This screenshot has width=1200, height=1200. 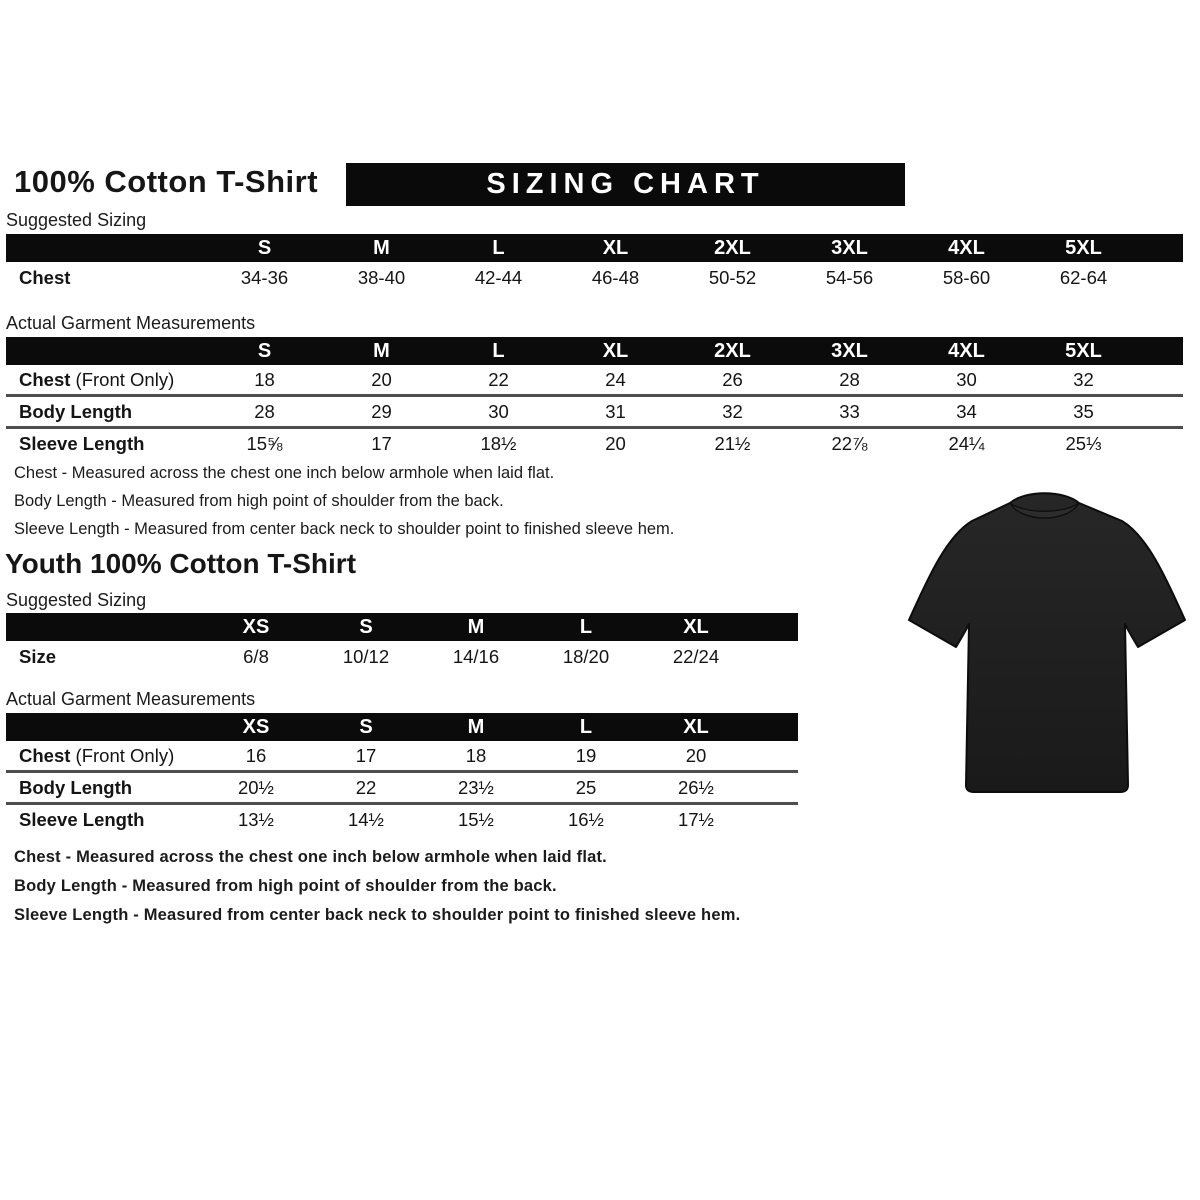 I want to click on measurement-value: 18, so click(x=476, y=755).